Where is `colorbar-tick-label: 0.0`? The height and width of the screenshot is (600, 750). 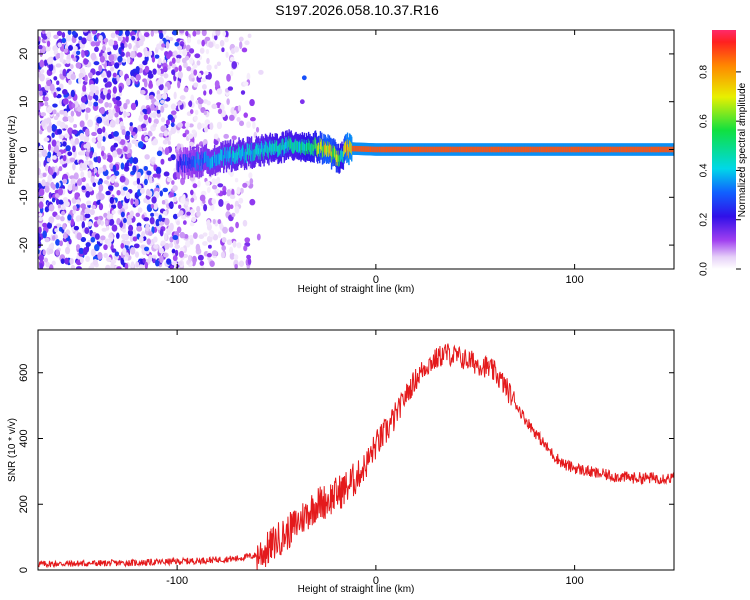 colorbar-tick-label: 0.0 is located at coordinates (704, 269).